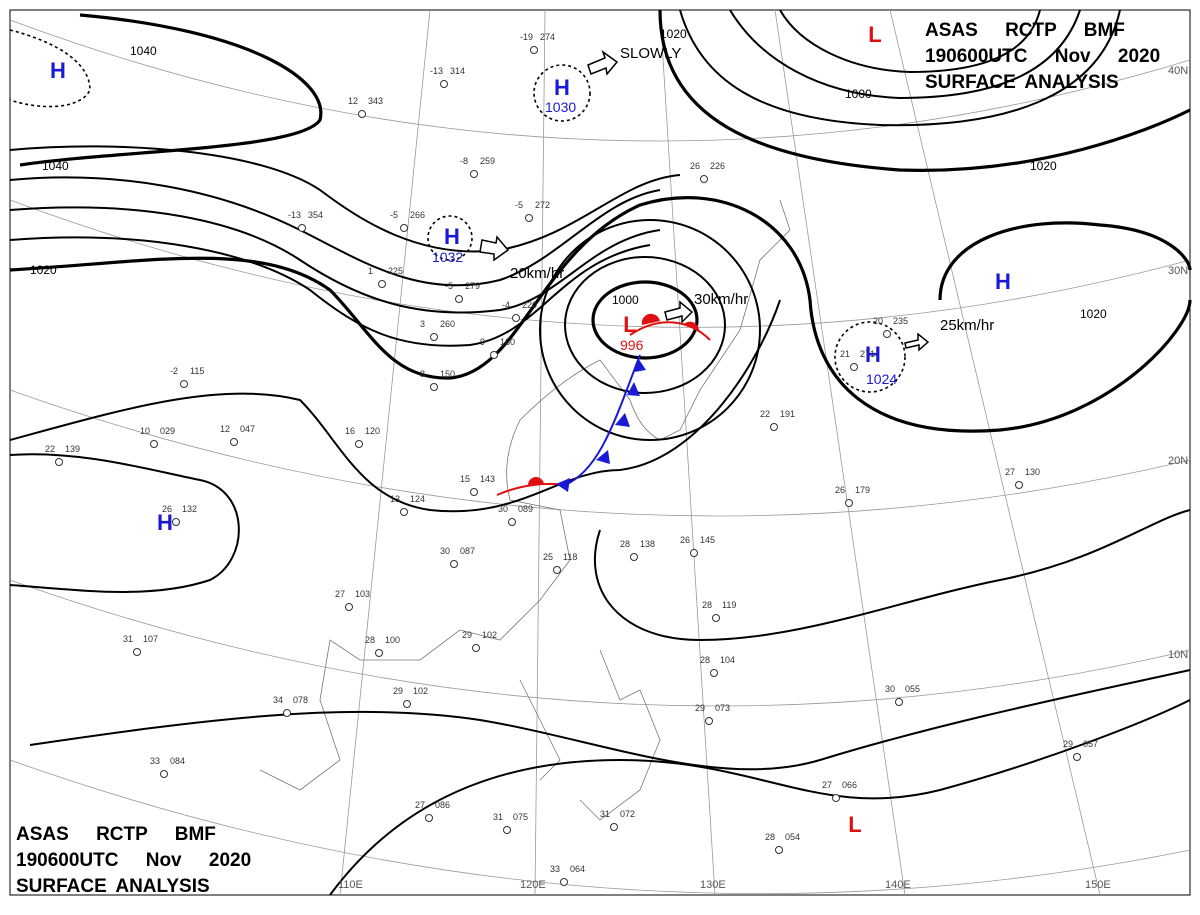 The width and height of the screenshot is (1200, 915). What do you see at coordinates (625, 300) in the screenshot?
I see `isobar-label: 1000` at bounding box center [625, 300].